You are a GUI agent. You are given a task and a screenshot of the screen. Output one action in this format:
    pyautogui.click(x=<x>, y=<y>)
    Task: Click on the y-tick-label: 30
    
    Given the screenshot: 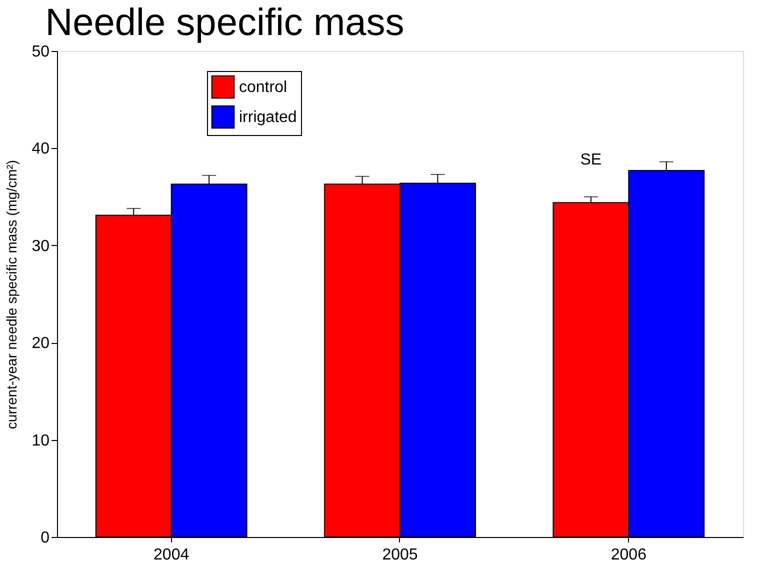 What is the action you would take?
    pyautogui.click(x=41, y=246)
    